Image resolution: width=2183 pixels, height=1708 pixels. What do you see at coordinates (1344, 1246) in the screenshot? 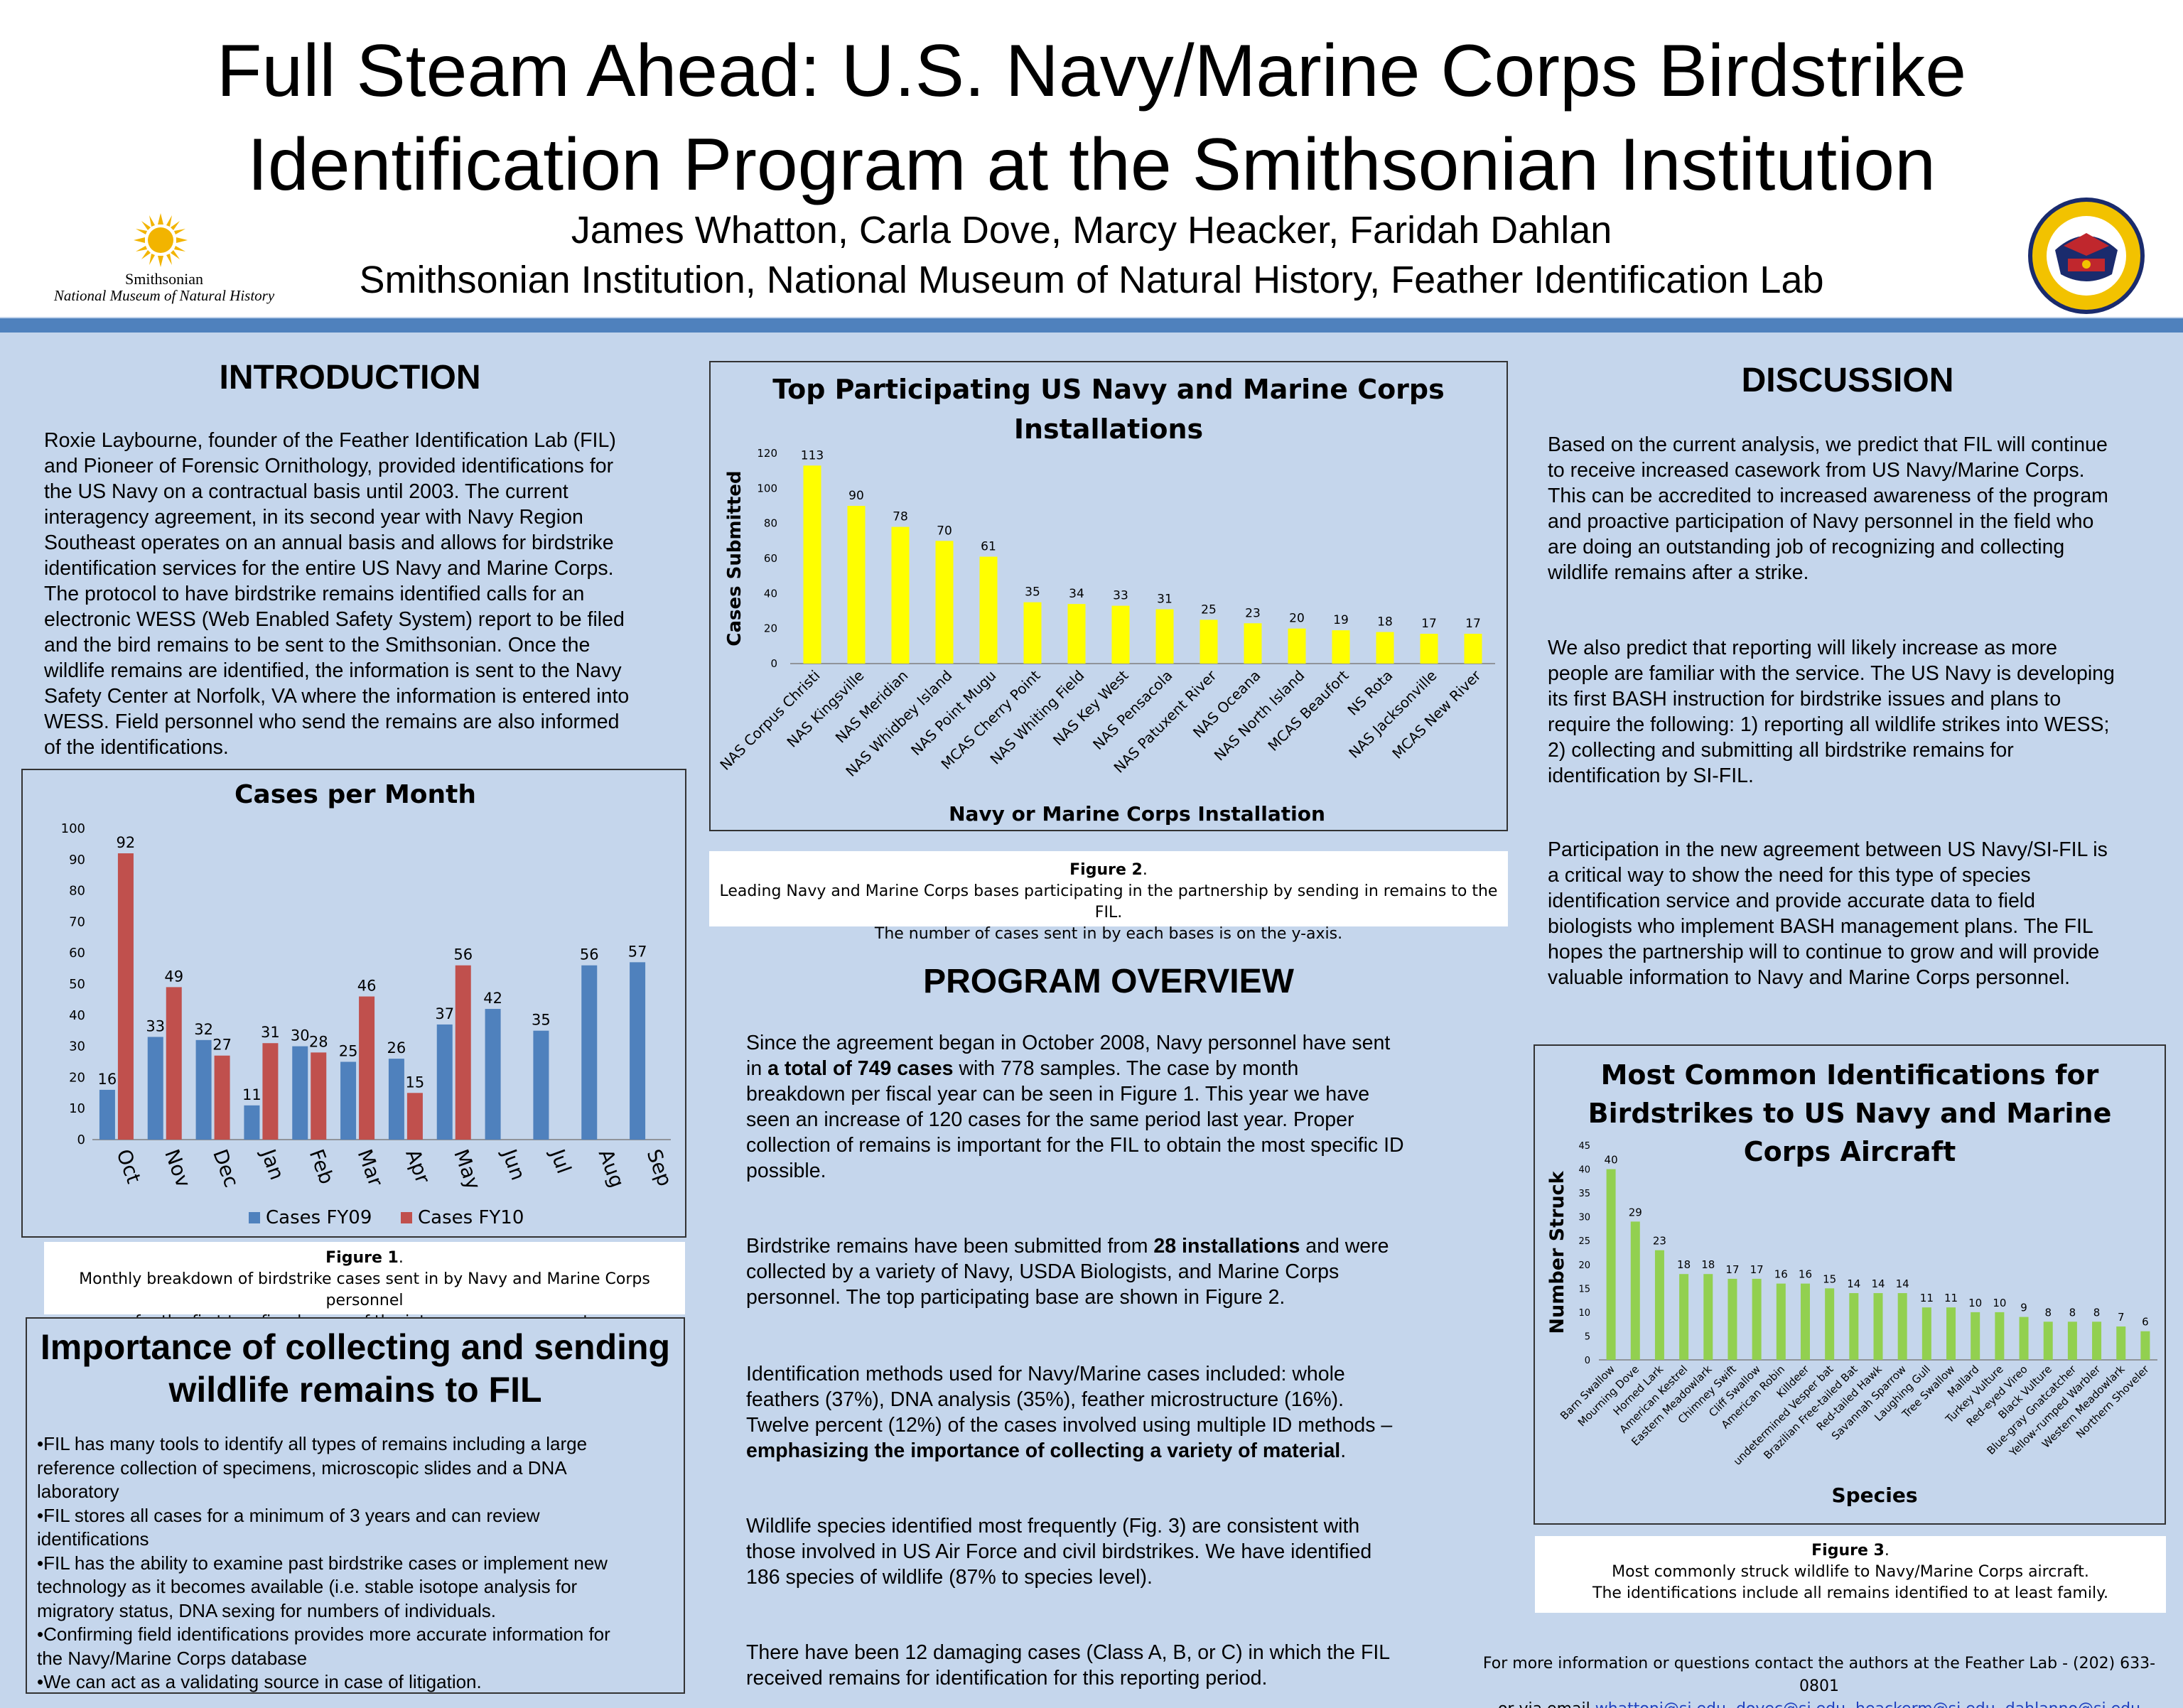
I see `program-p2-text: and were` at bounding box center [1344, 1246].